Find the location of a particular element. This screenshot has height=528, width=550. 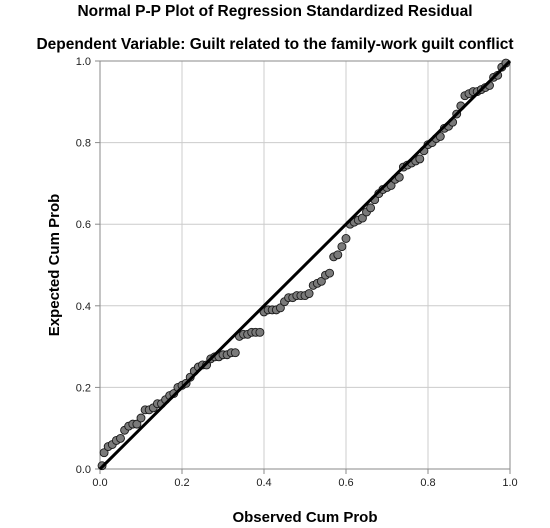

x-axis-ticks: 0.0 0.2 0.4 0.6 0.8 1.0 is located at coordinates (305, 479).